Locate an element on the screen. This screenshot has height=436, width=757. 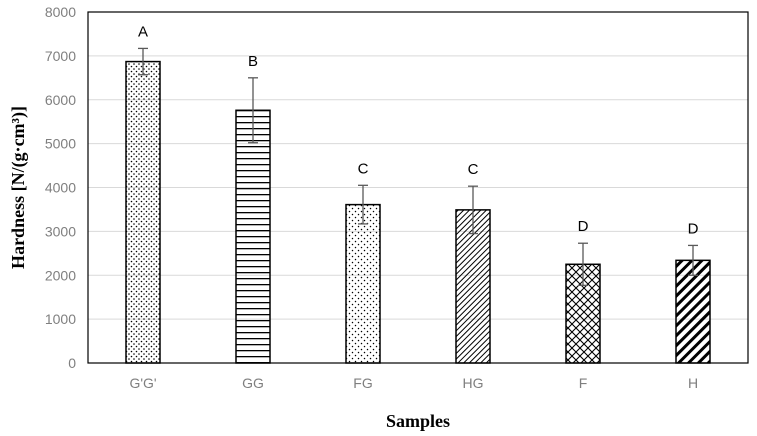
y-tick-label: 3000 is located at coordinates (60, 231).